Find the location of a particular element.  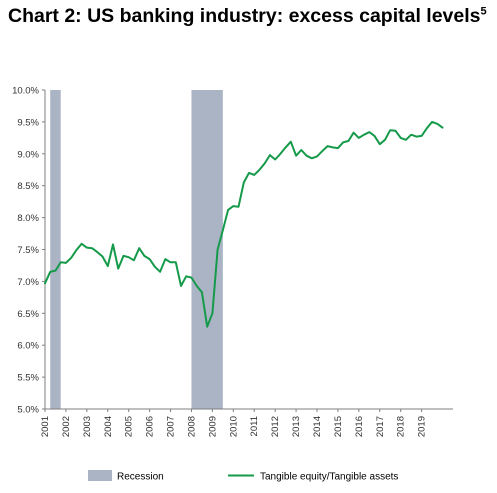

x-tick-label: 2012 is located at coordinates (275, 426).